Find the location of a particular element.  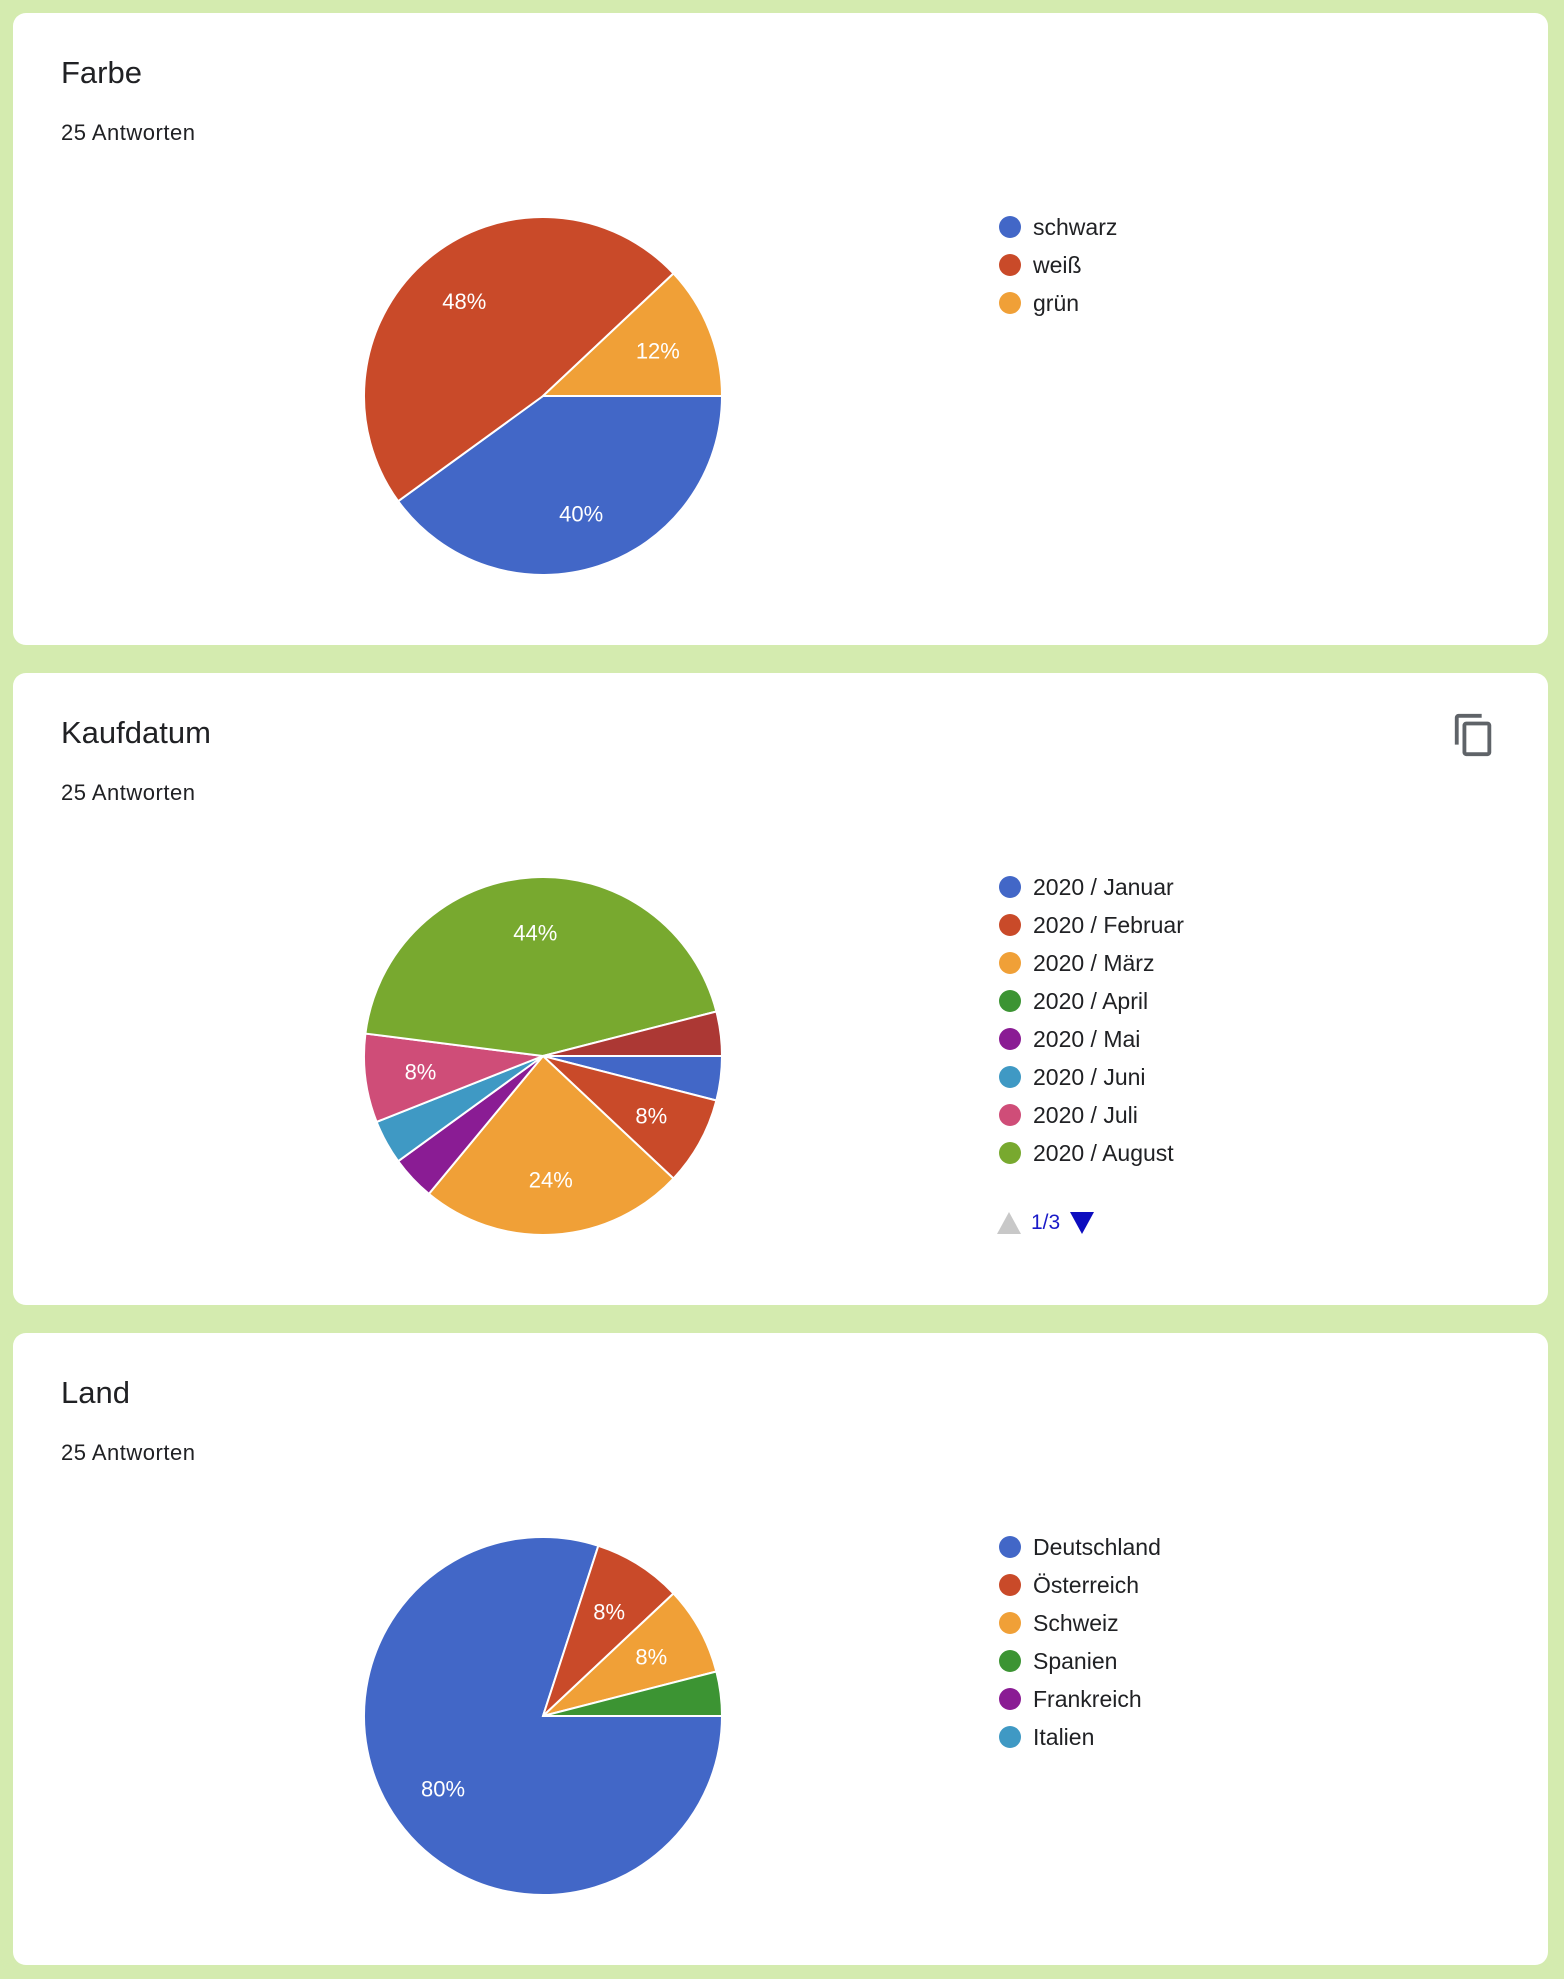

legend-item-deutschland: Deutschland is located at coordinates (1073, 1547).